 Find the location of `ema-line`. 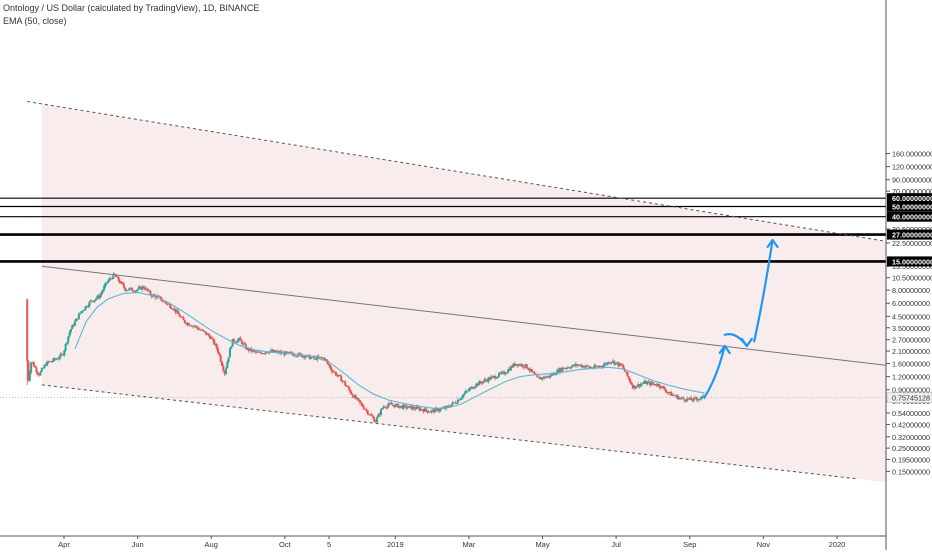

ema-line is located at coordinates (389, 350).